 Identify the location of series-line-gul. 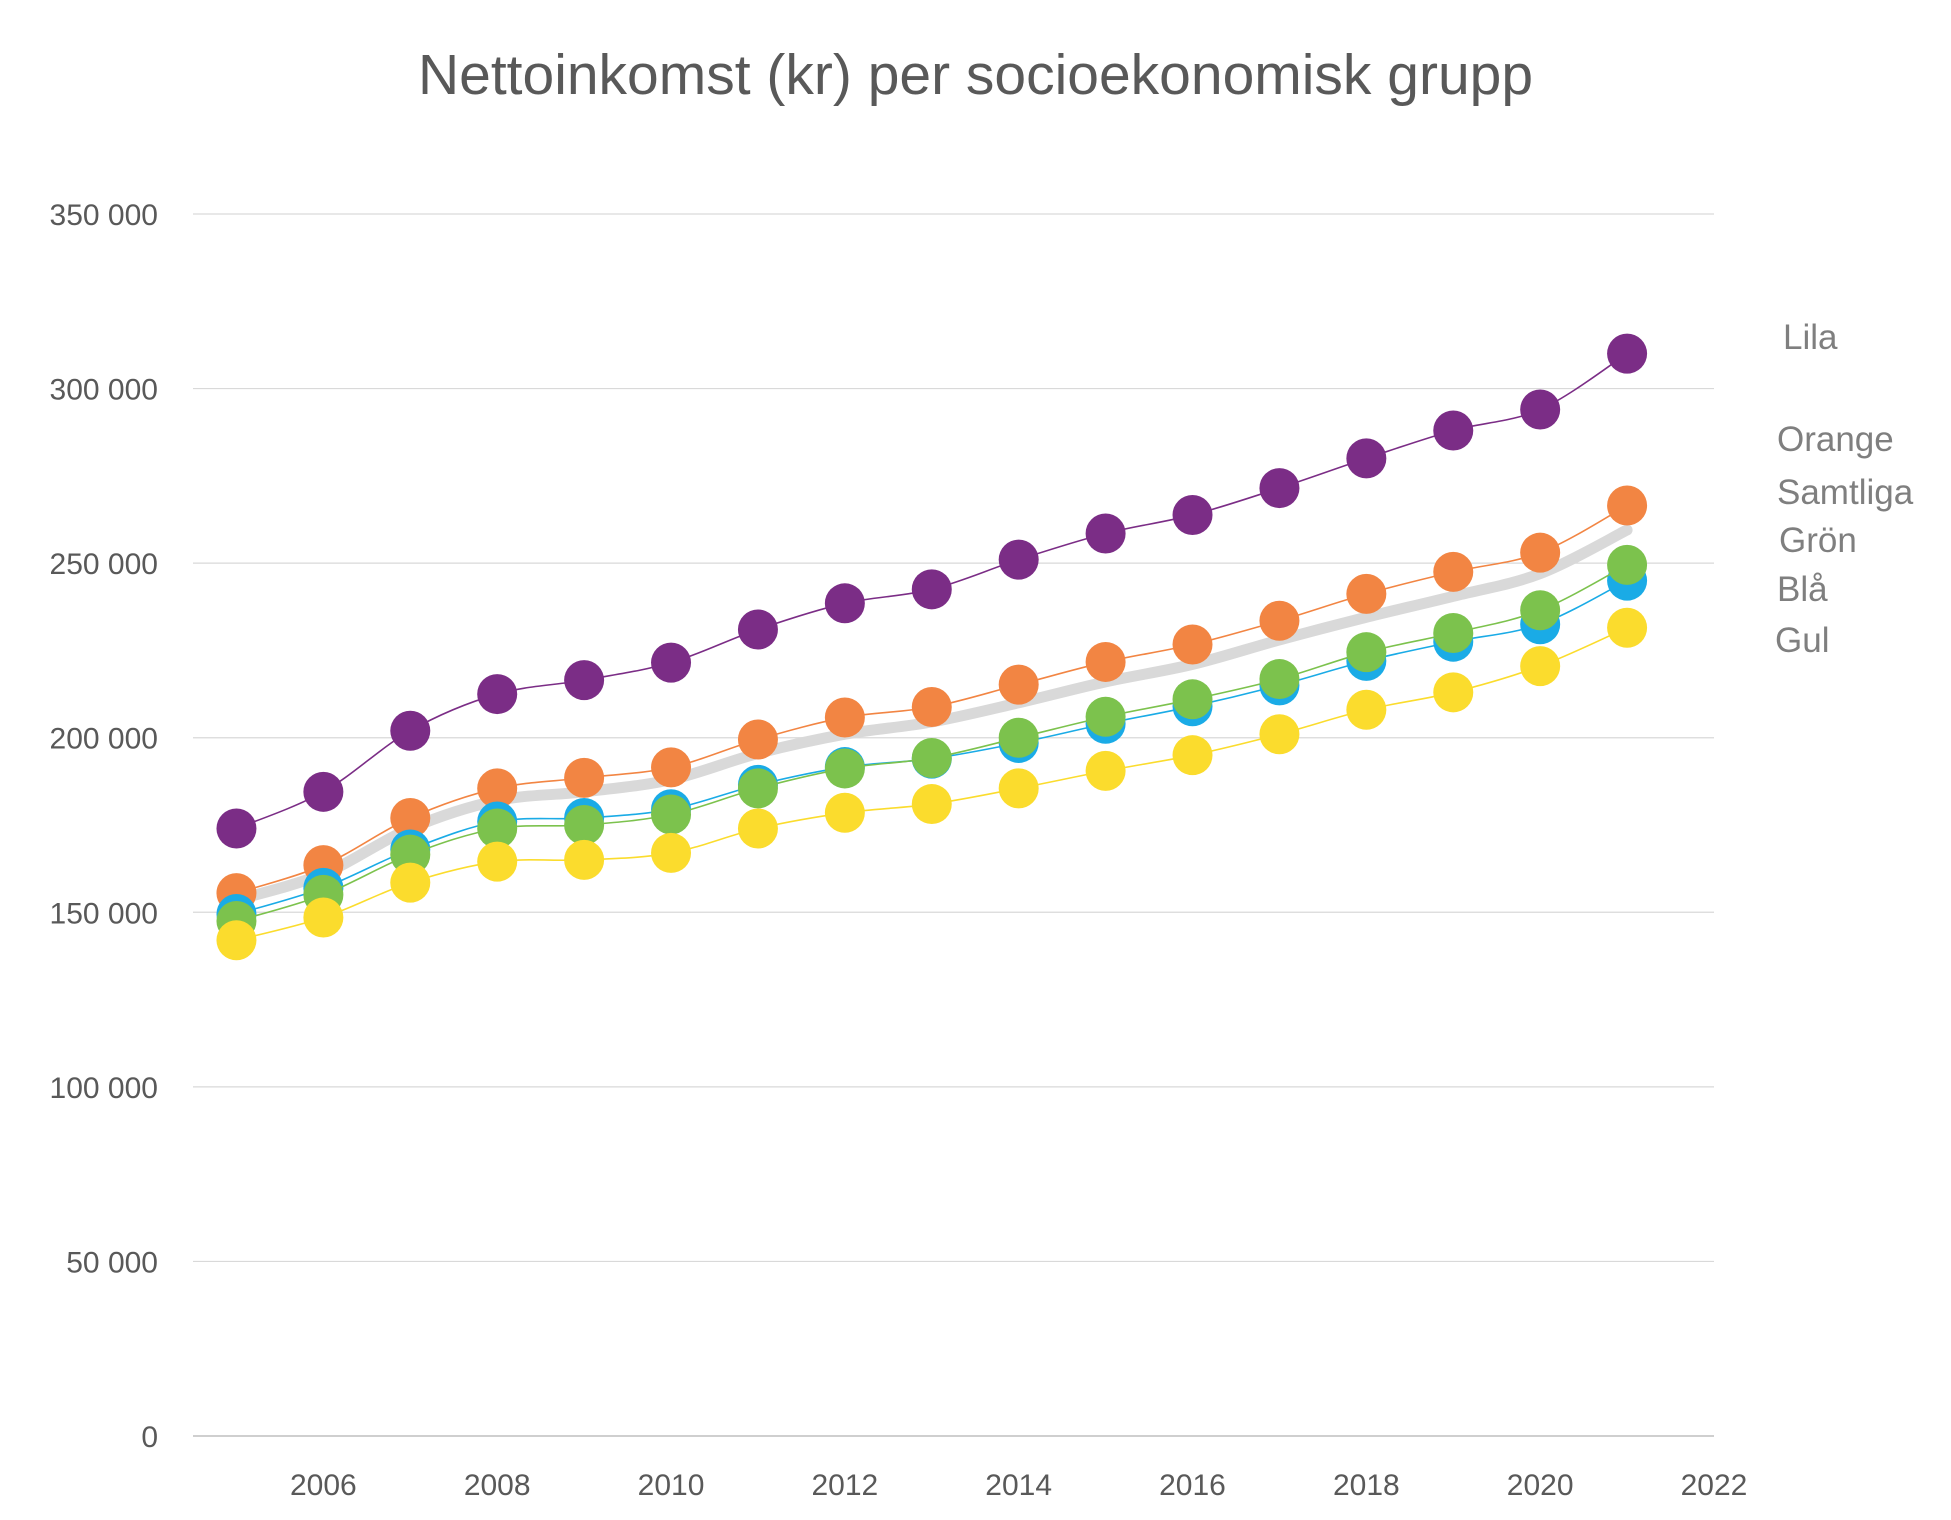
(932, 784).